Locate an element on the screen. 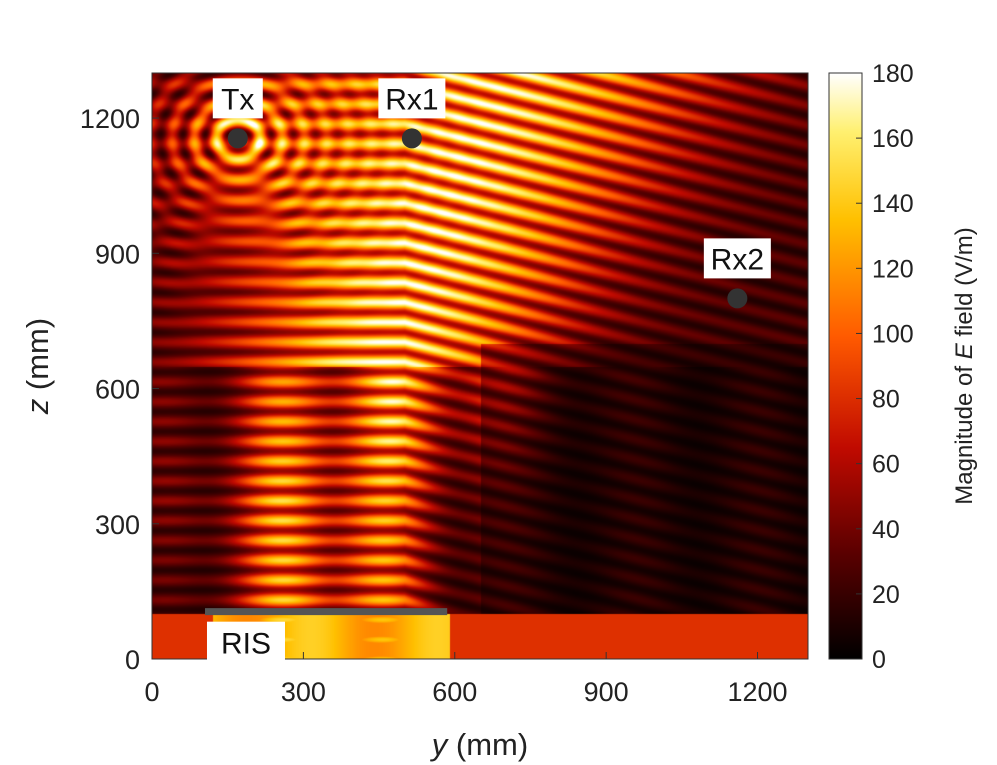  y-tick-label: 0 is located at coordinates (132, 660).